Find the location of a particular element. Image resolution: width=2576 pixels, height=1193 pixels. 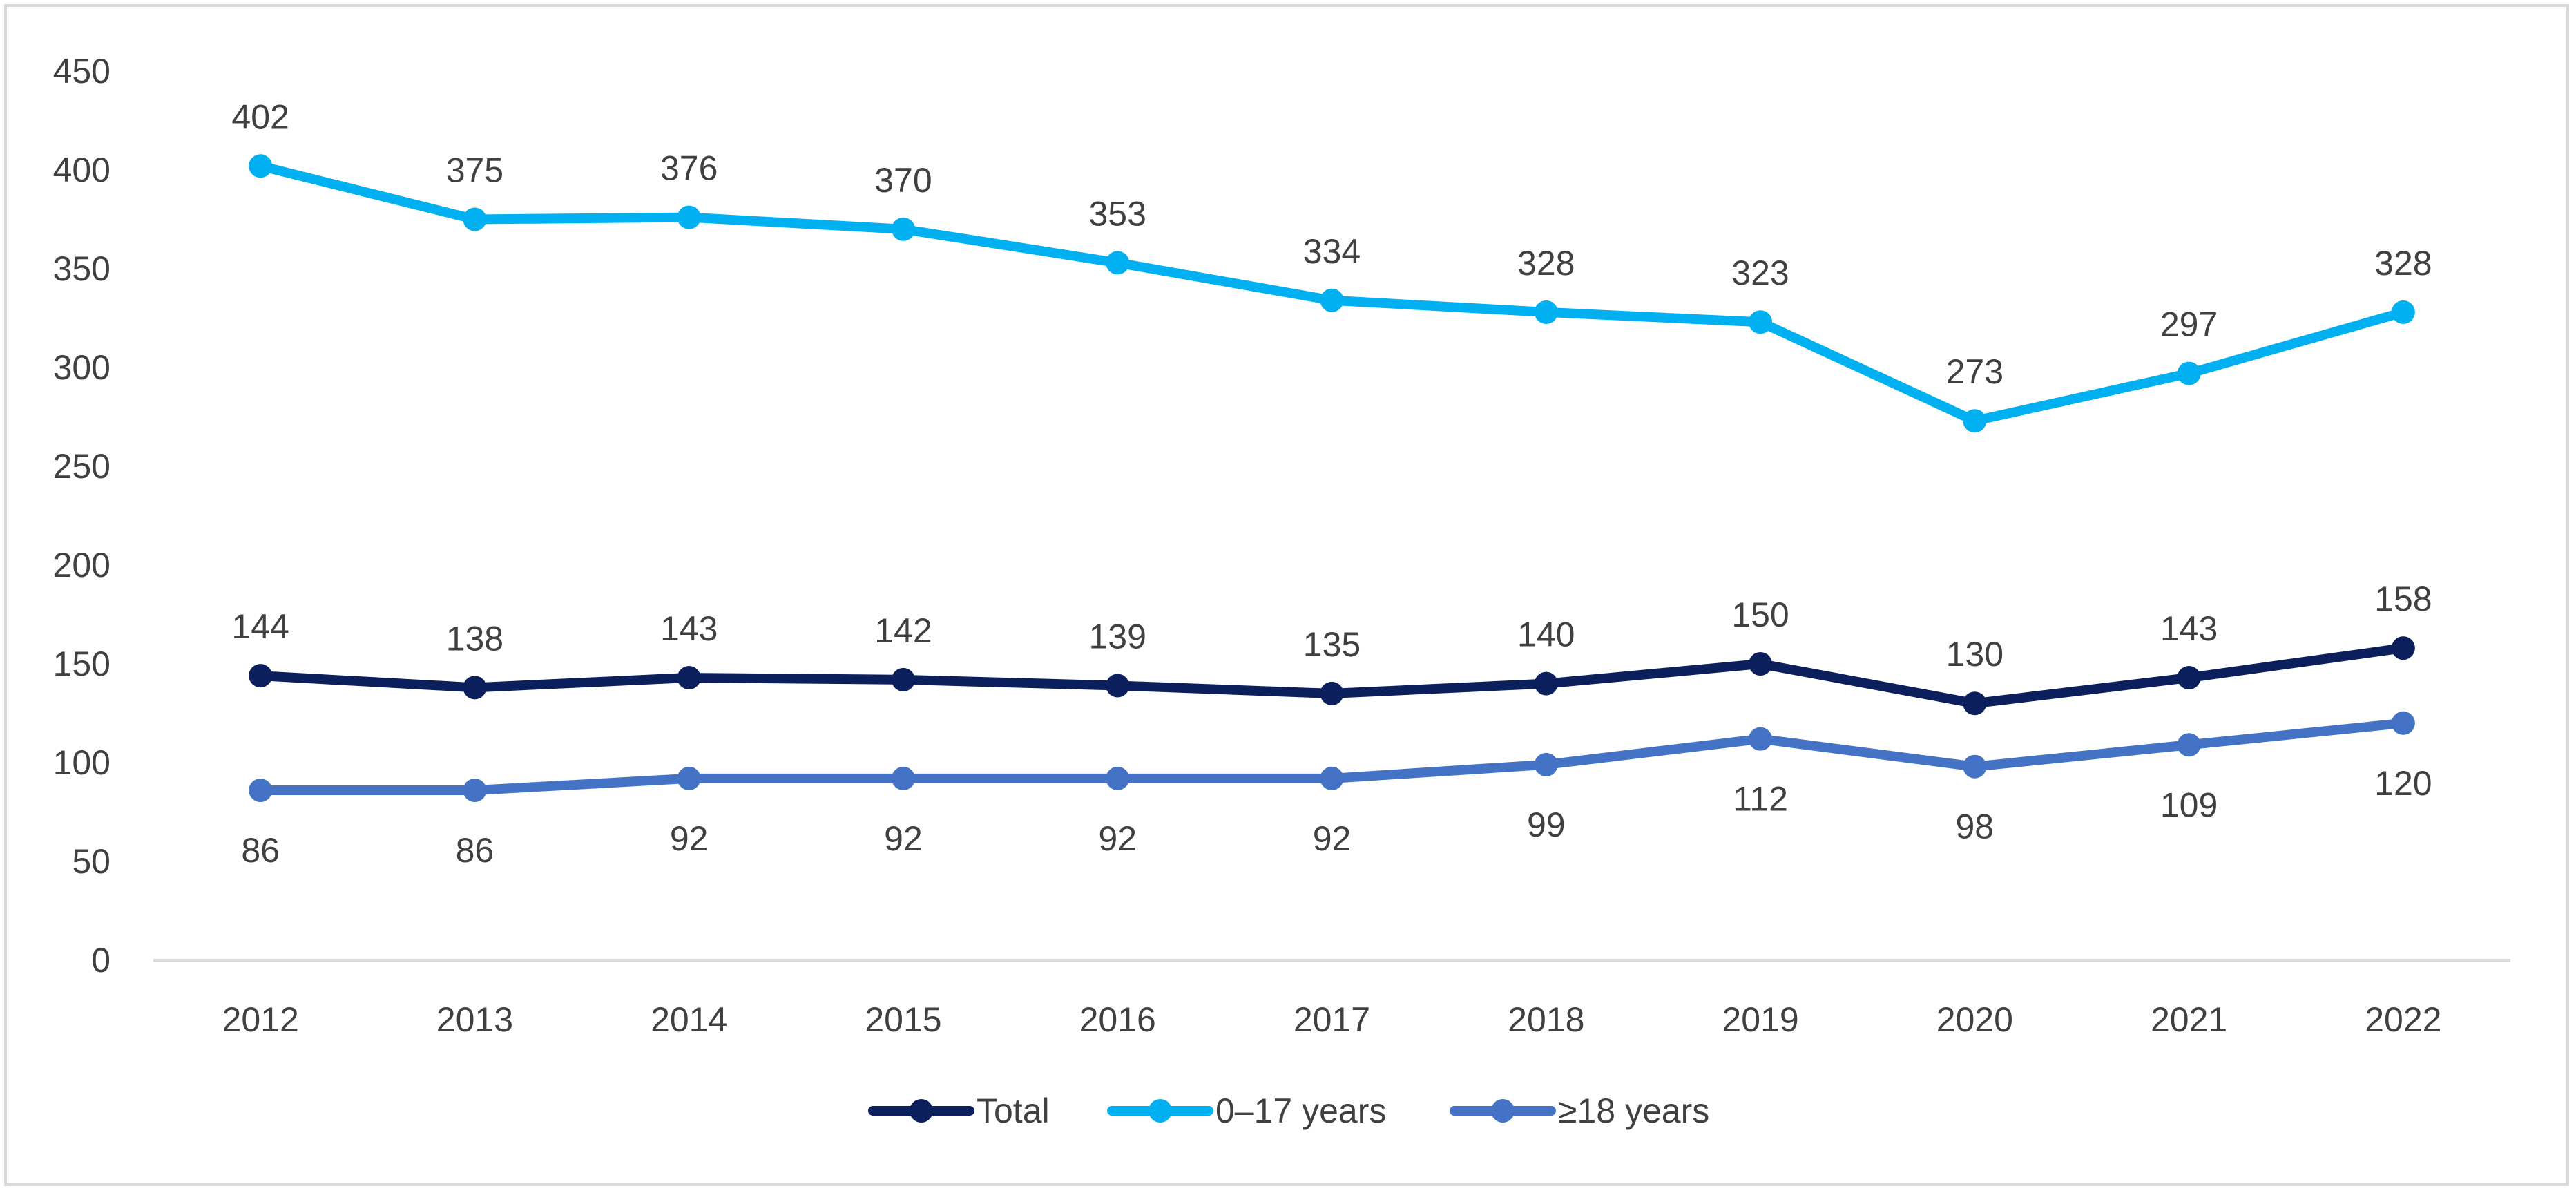

x-tick-label: 2017 is located at coordinates (1332, 1020).